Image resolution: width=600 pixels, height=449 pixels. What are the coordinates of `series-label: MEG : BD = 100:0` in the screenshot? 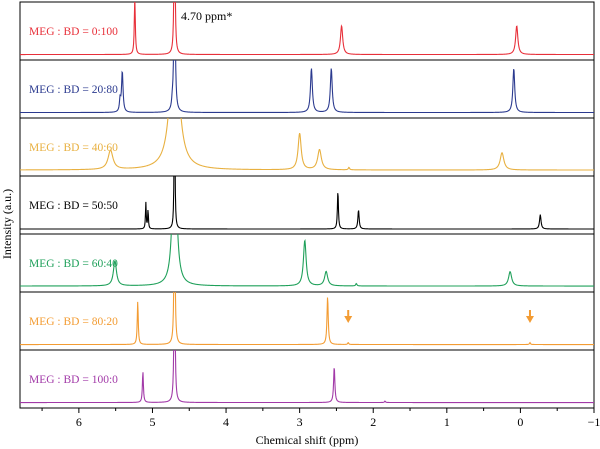 It's located at (73, 380).